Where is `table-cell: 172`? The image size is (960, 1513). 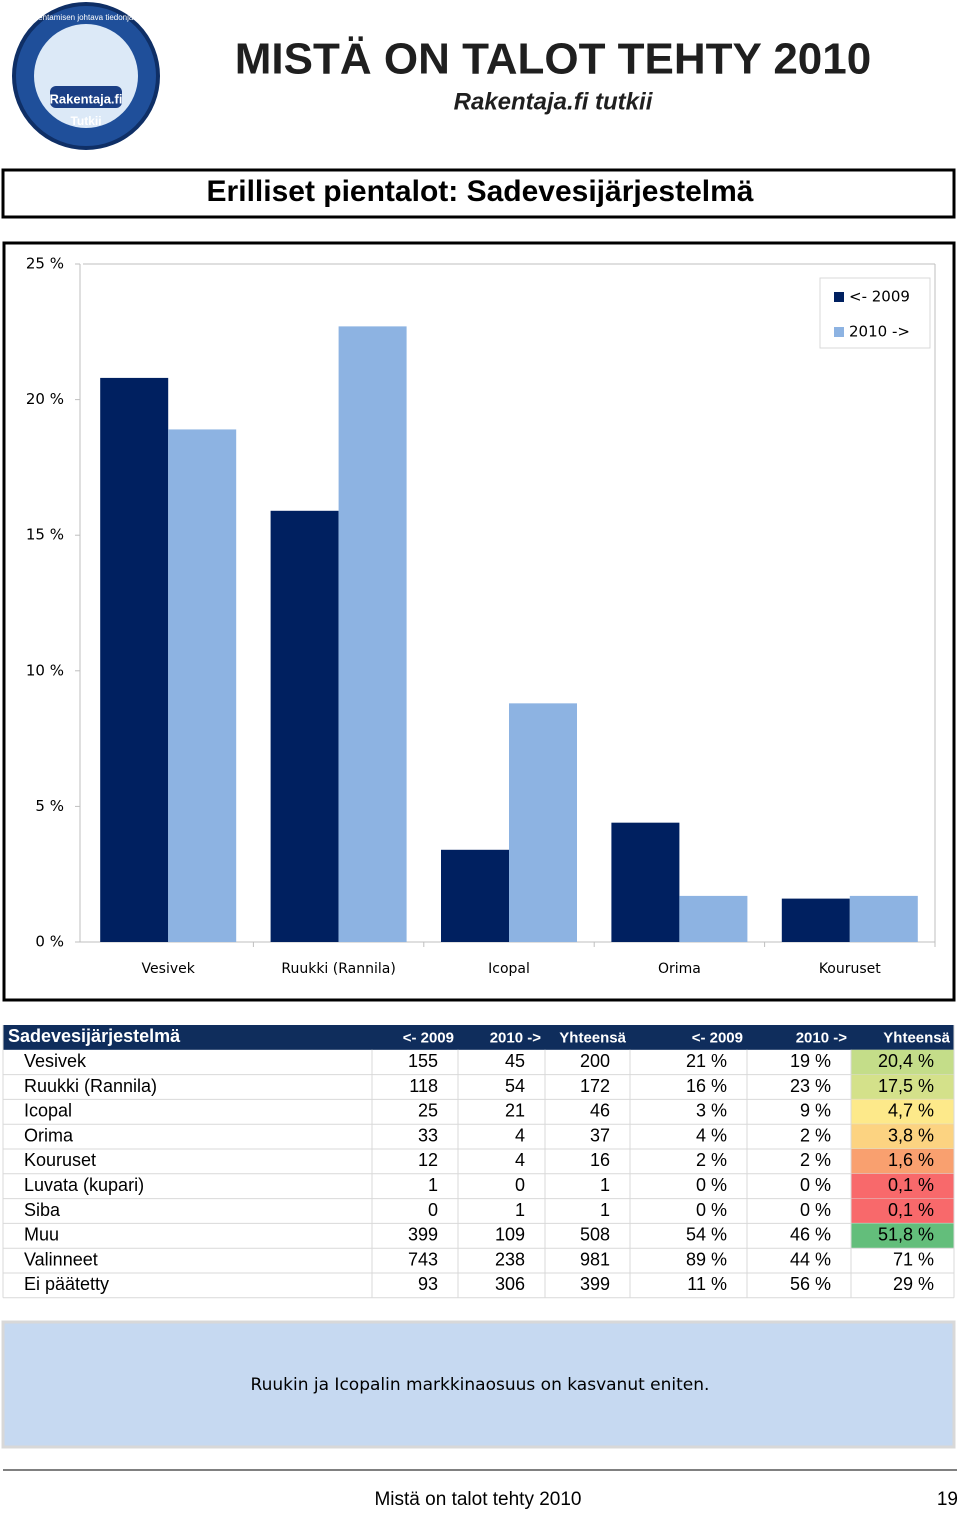
table-cell: 172 is located at coordinates (595, 1086).